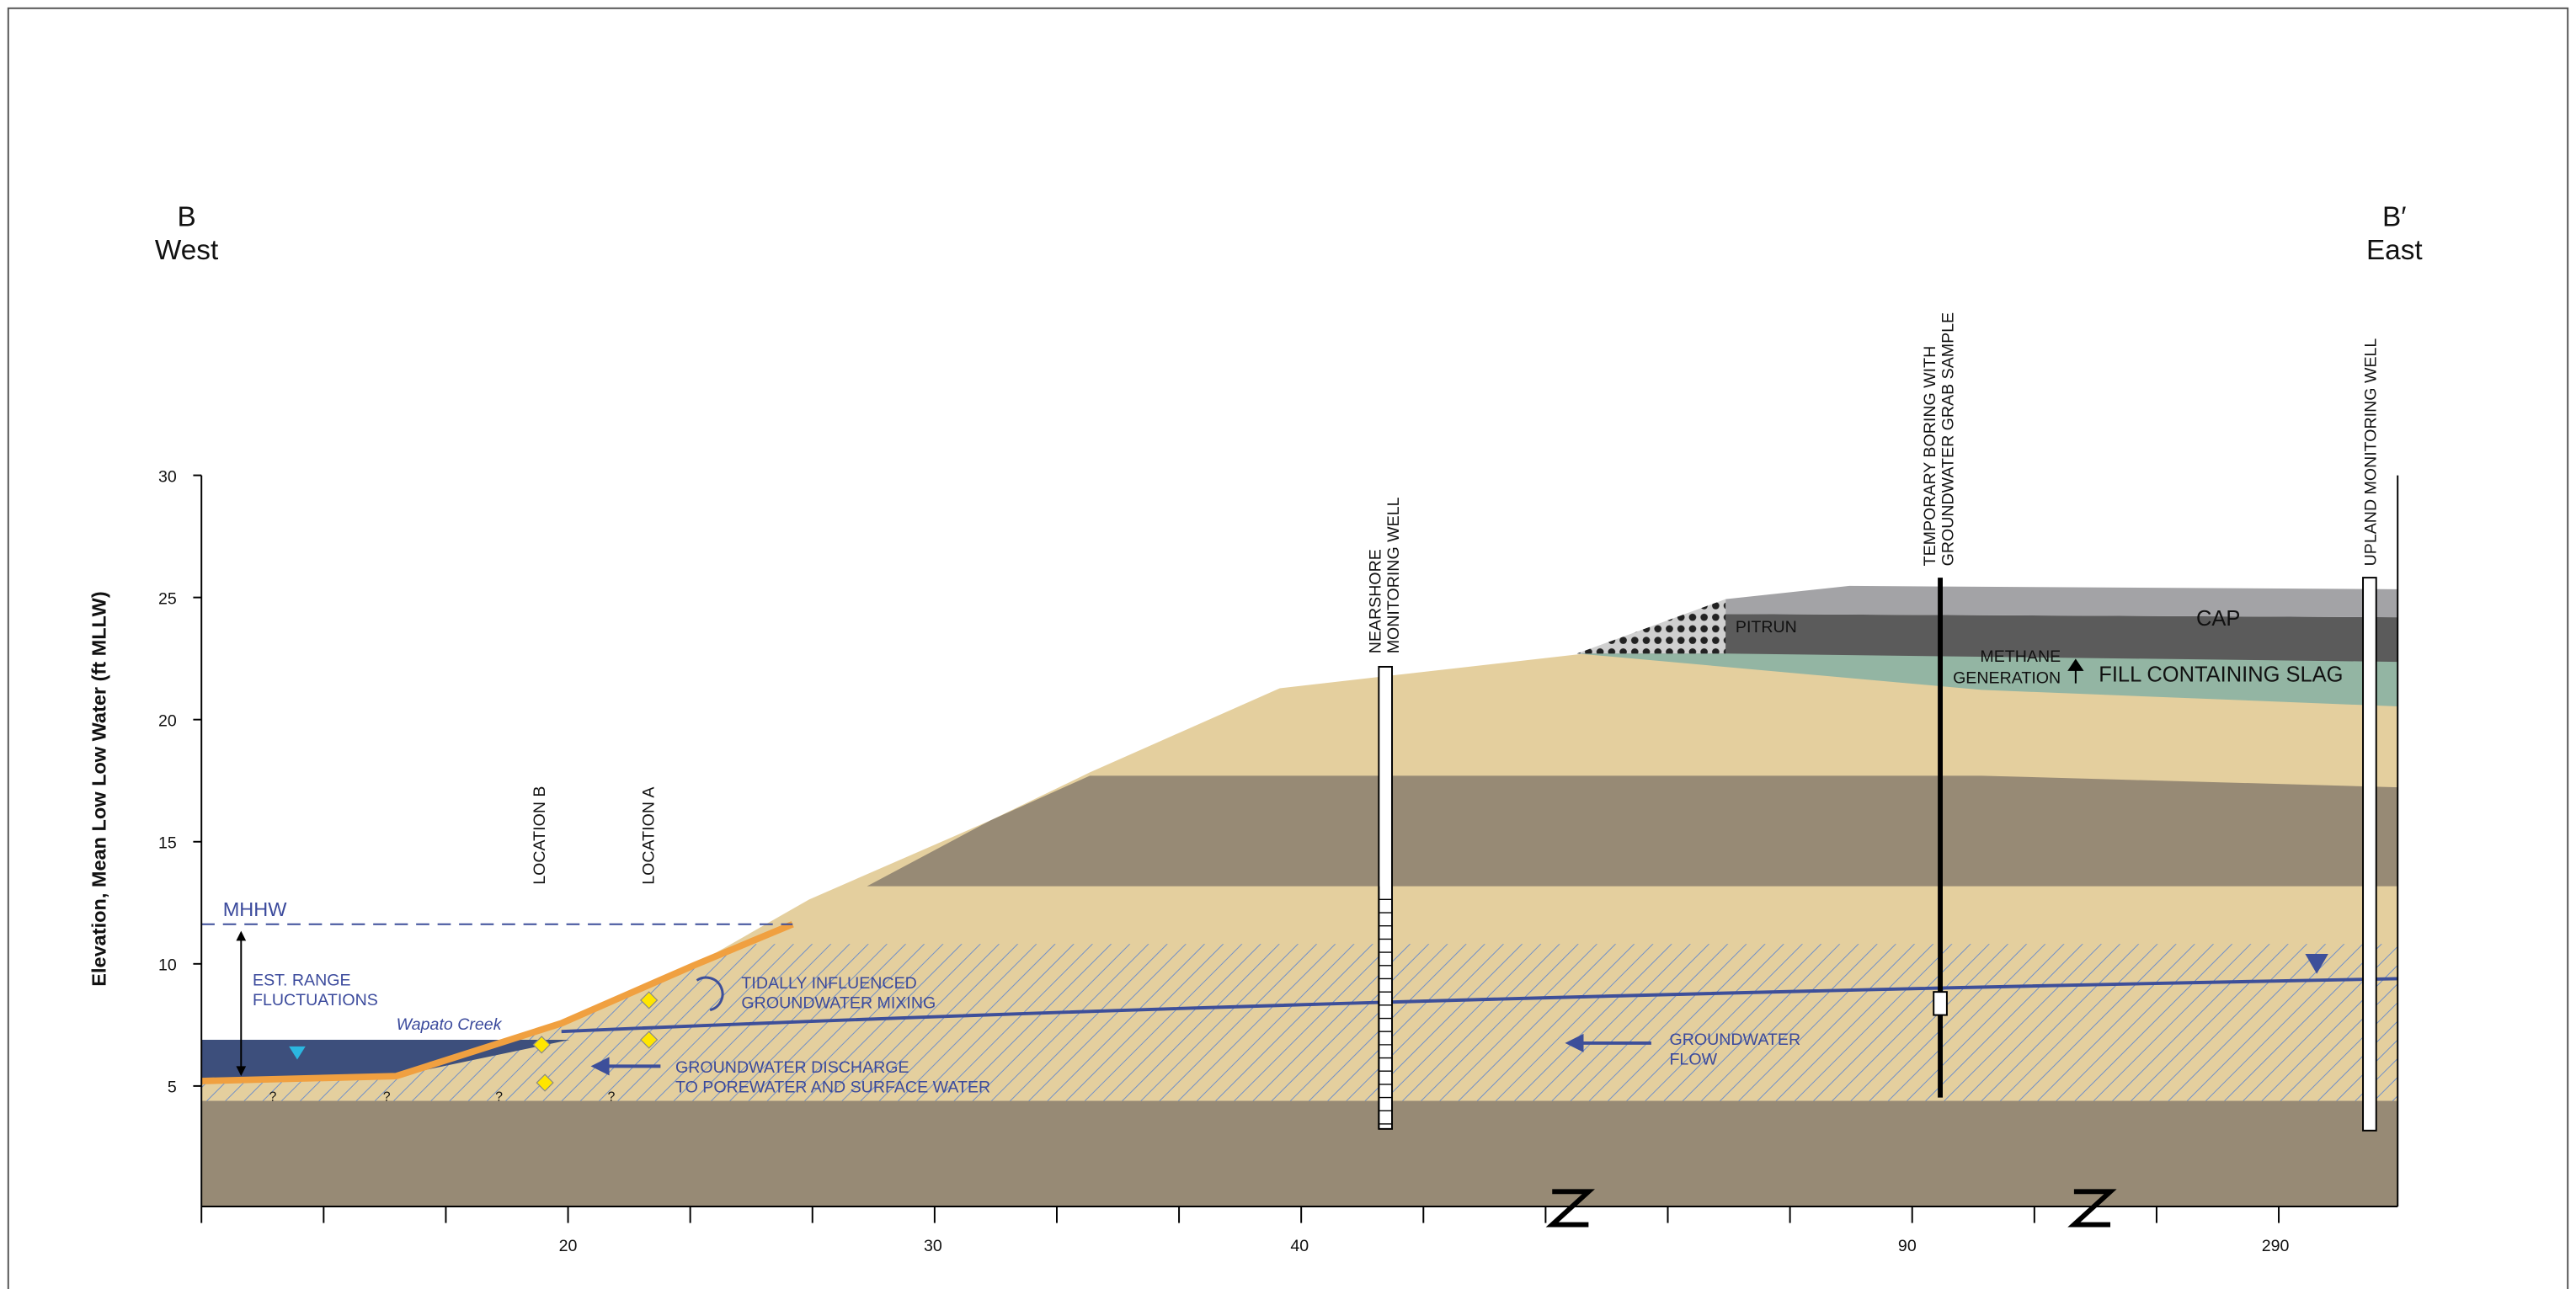  Describe the element at coordinates (315, 1000) in the screenshot. I see `annotation: FLUCTUATIONS` at that location.